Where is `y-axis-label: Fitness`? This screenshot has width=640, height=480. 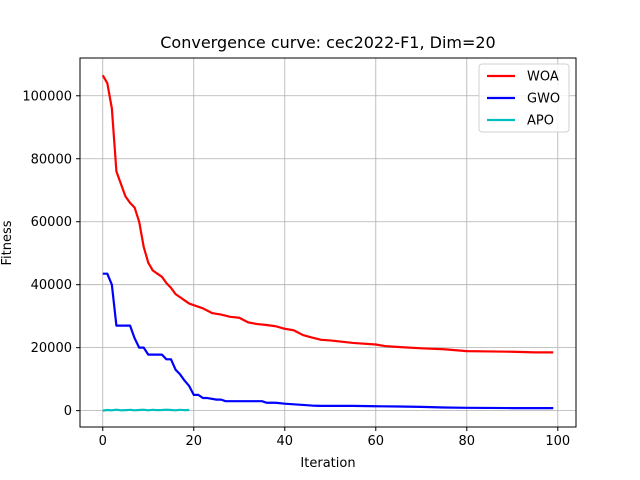 y-axis-label: Fitness is located at coordinates (7, 242).